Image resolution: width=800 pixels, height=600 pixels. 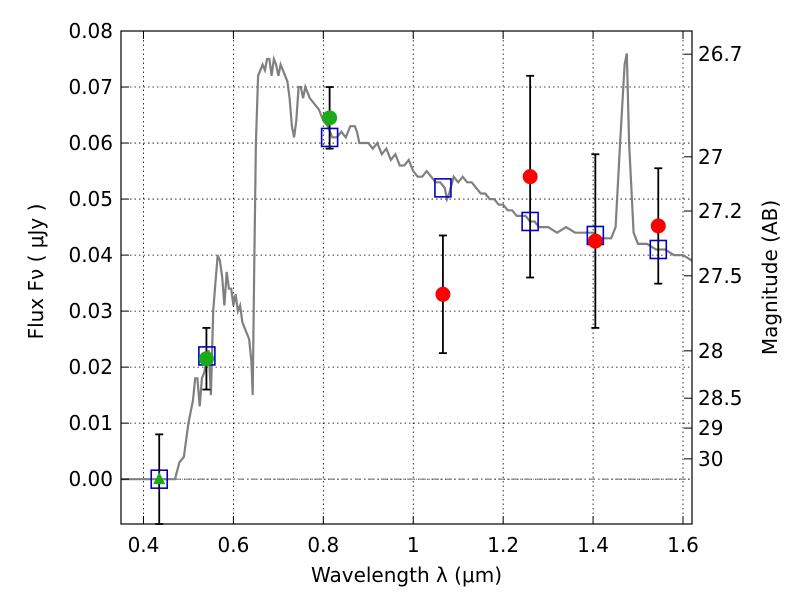 What do you see at coordinates (710, 157) in the screenshot?
I see `y2-tick-label: 27` at bounding box center [710, 157].